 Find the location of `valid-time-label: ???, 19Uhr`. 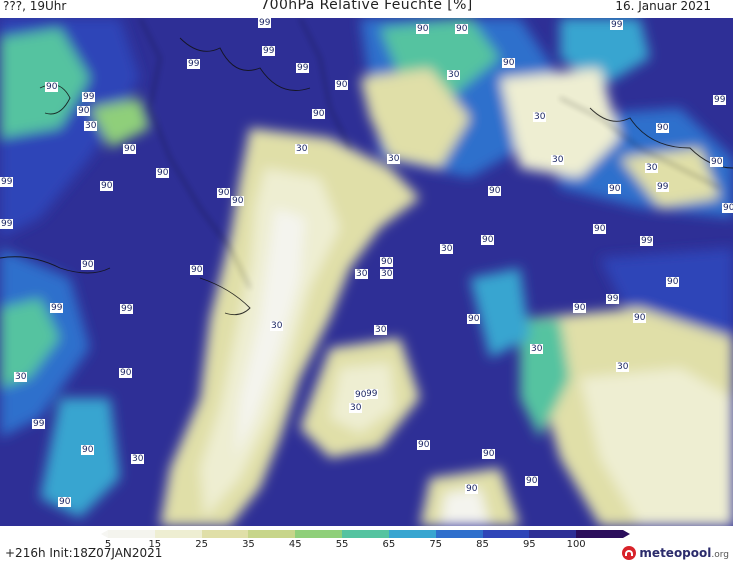

valid-time-label: ???, 19Uhr is located at coordinates (35, 6).